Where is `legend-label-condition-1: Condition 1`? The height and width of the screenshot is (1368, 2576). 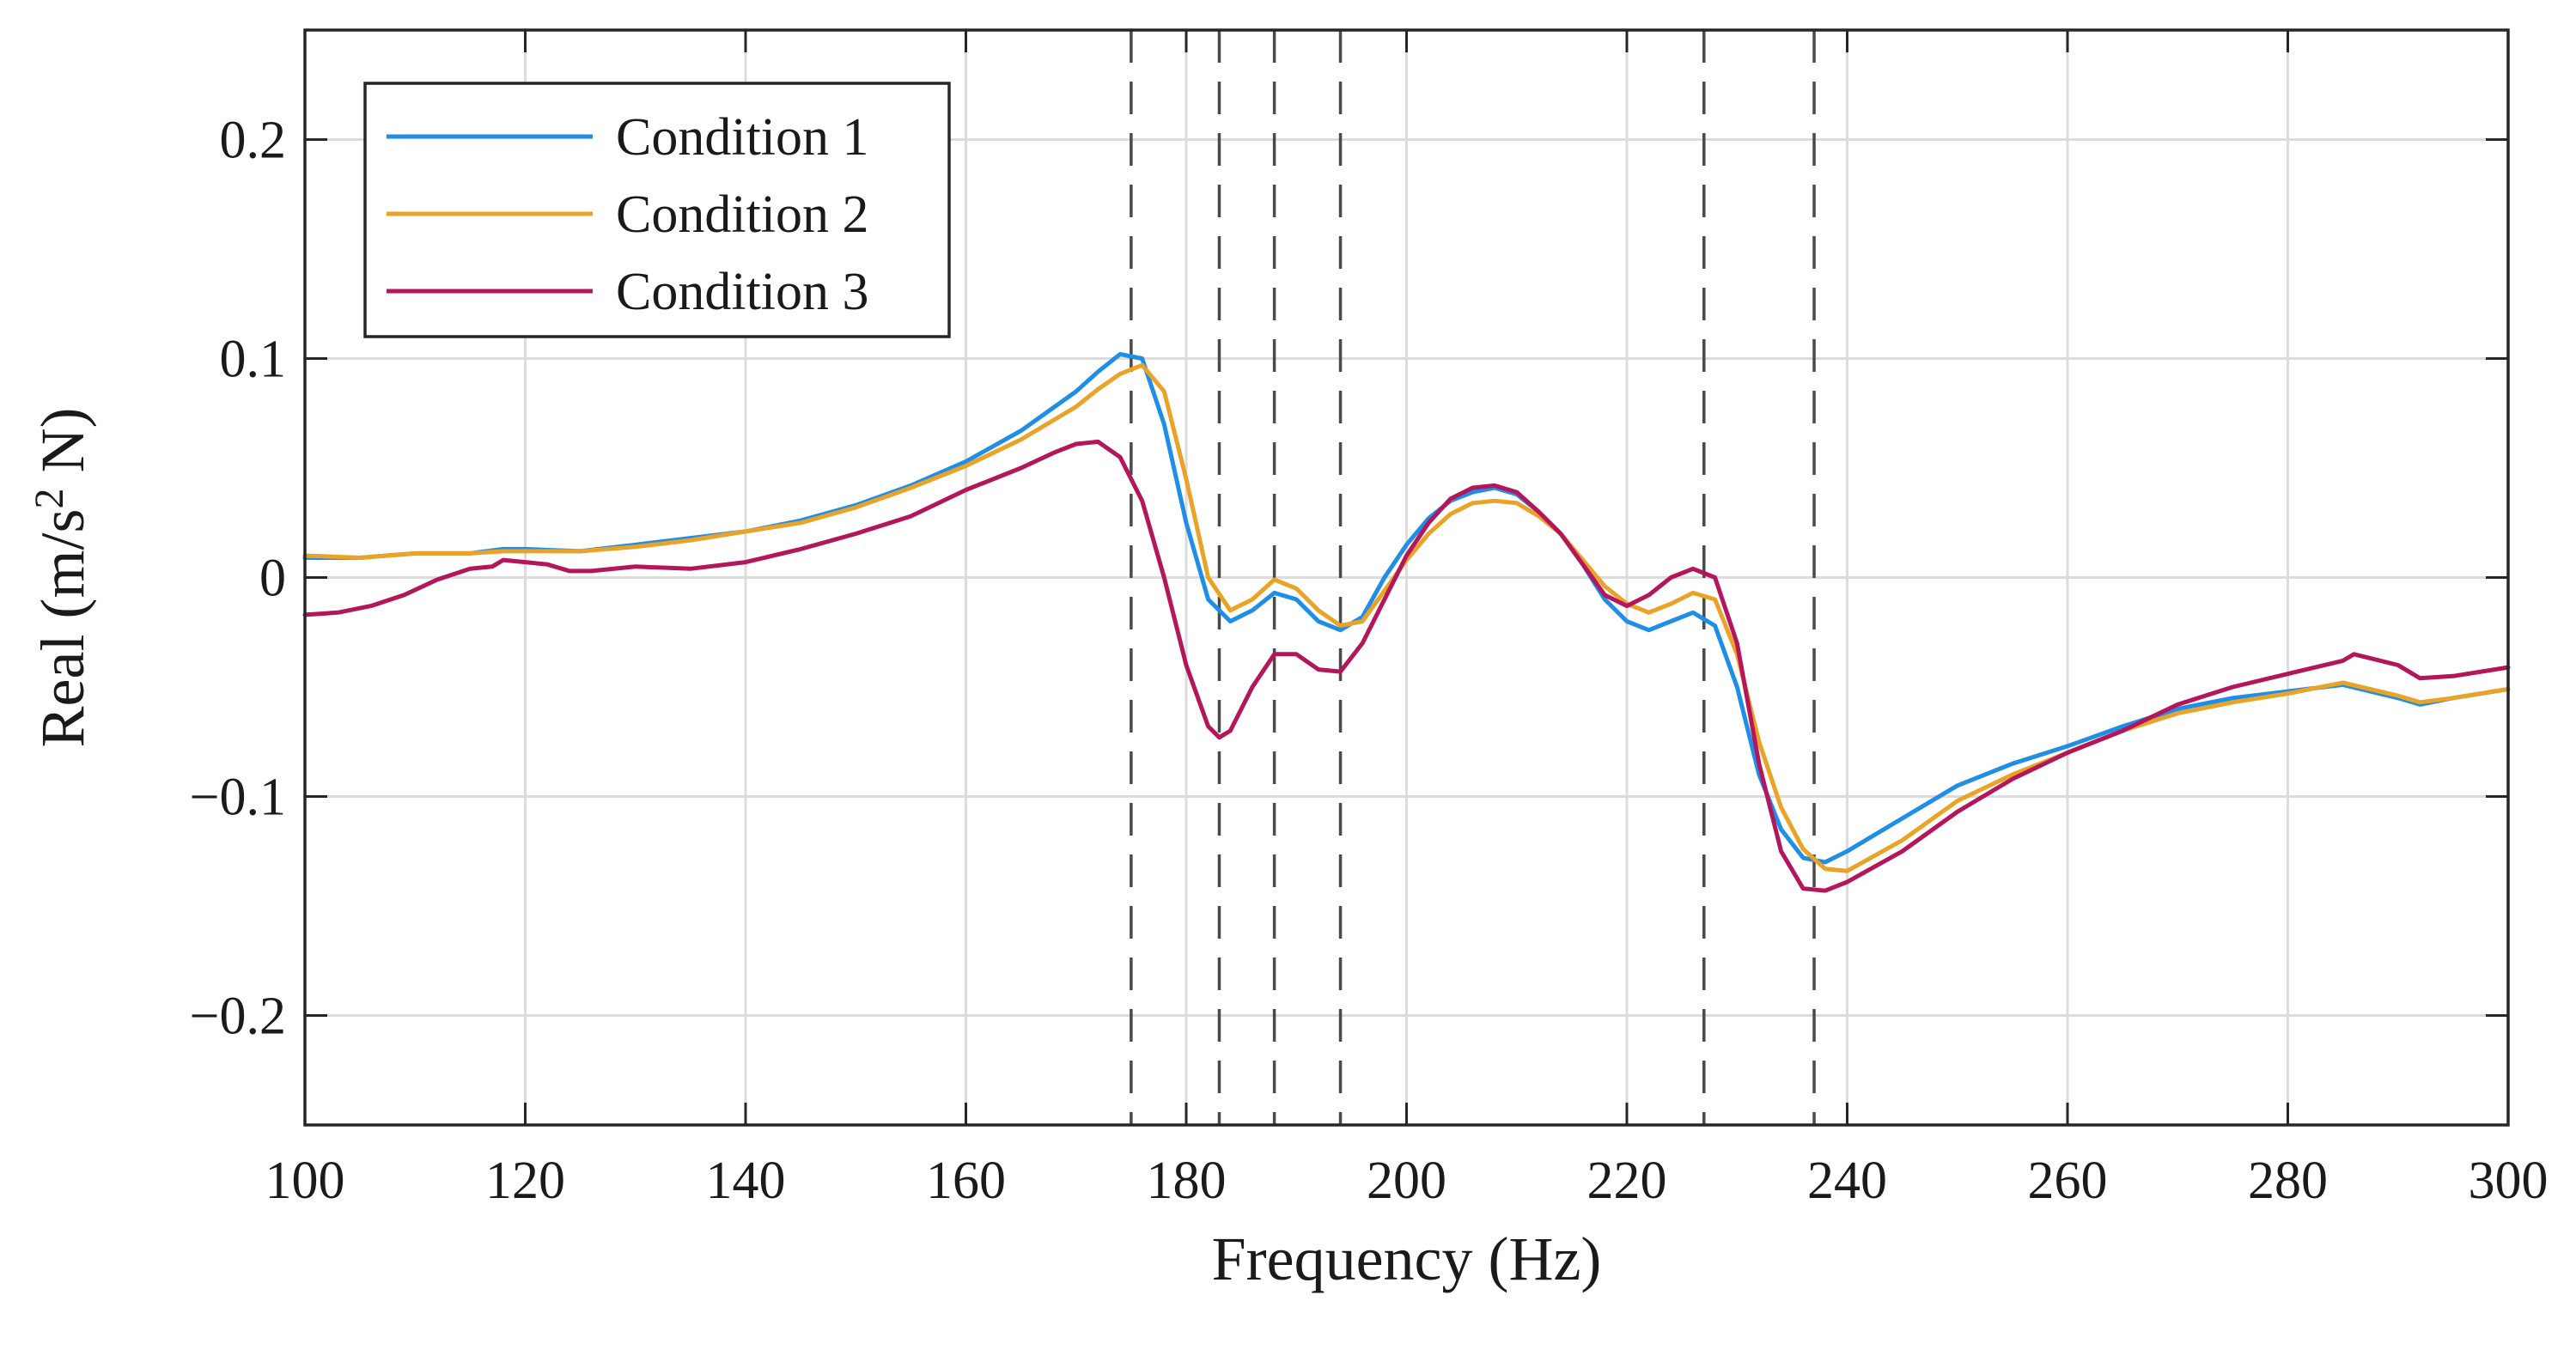
legend-label-condition-1: Condition 1 is located at coordinates (742, 137).